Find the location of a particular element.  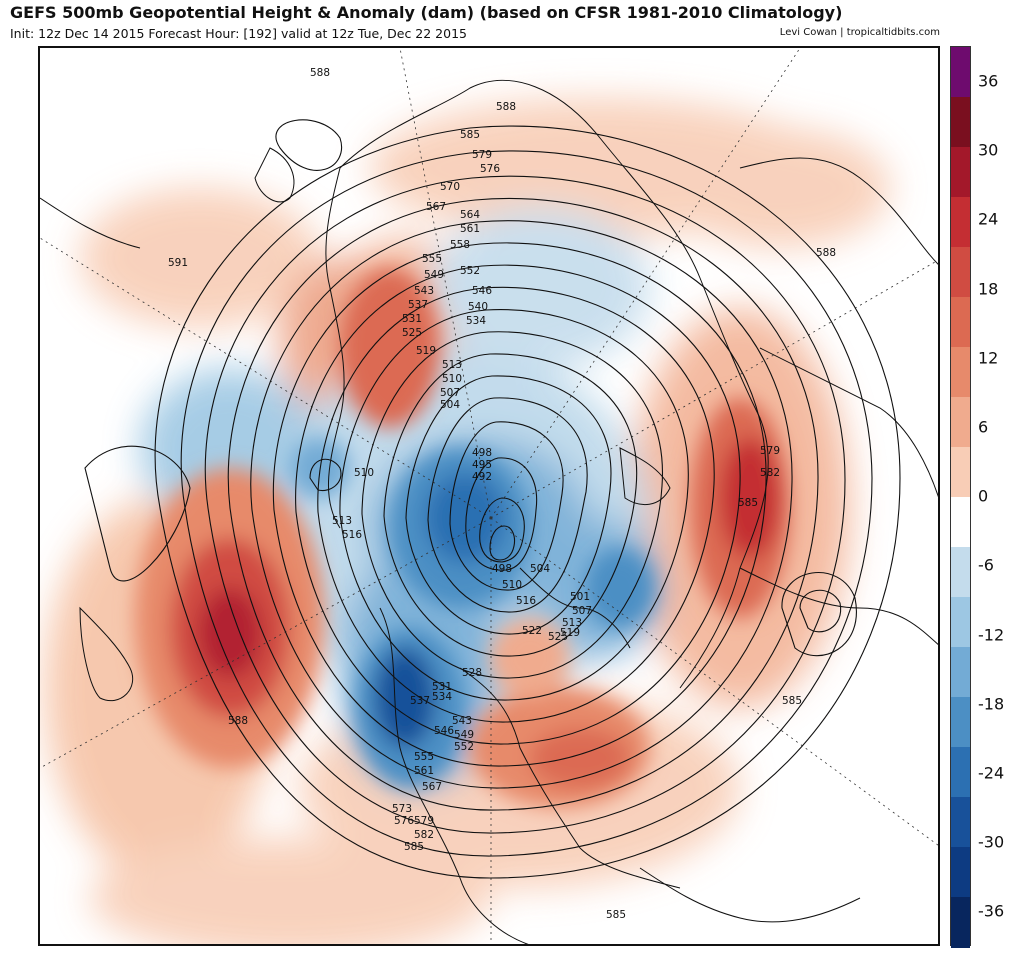

contour-label: 552 is located at coordinates (464, 747).